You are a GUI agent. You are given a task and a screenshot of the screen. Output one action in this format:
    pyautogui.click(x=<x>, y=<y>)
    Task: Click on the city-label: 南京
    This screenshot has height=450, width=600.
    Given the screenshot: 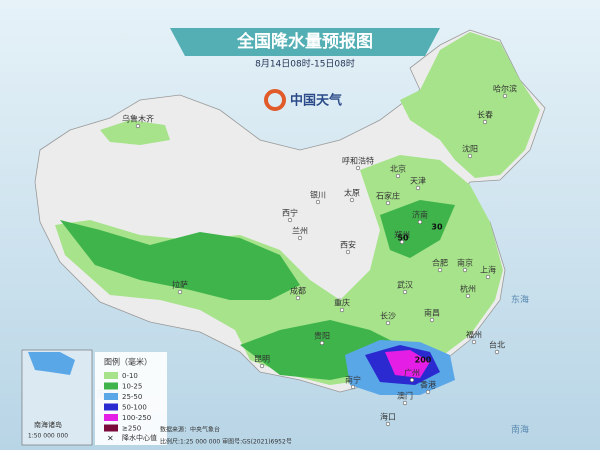 What is the action you would take?
    pyautogui.click(x=465, y=263)
    